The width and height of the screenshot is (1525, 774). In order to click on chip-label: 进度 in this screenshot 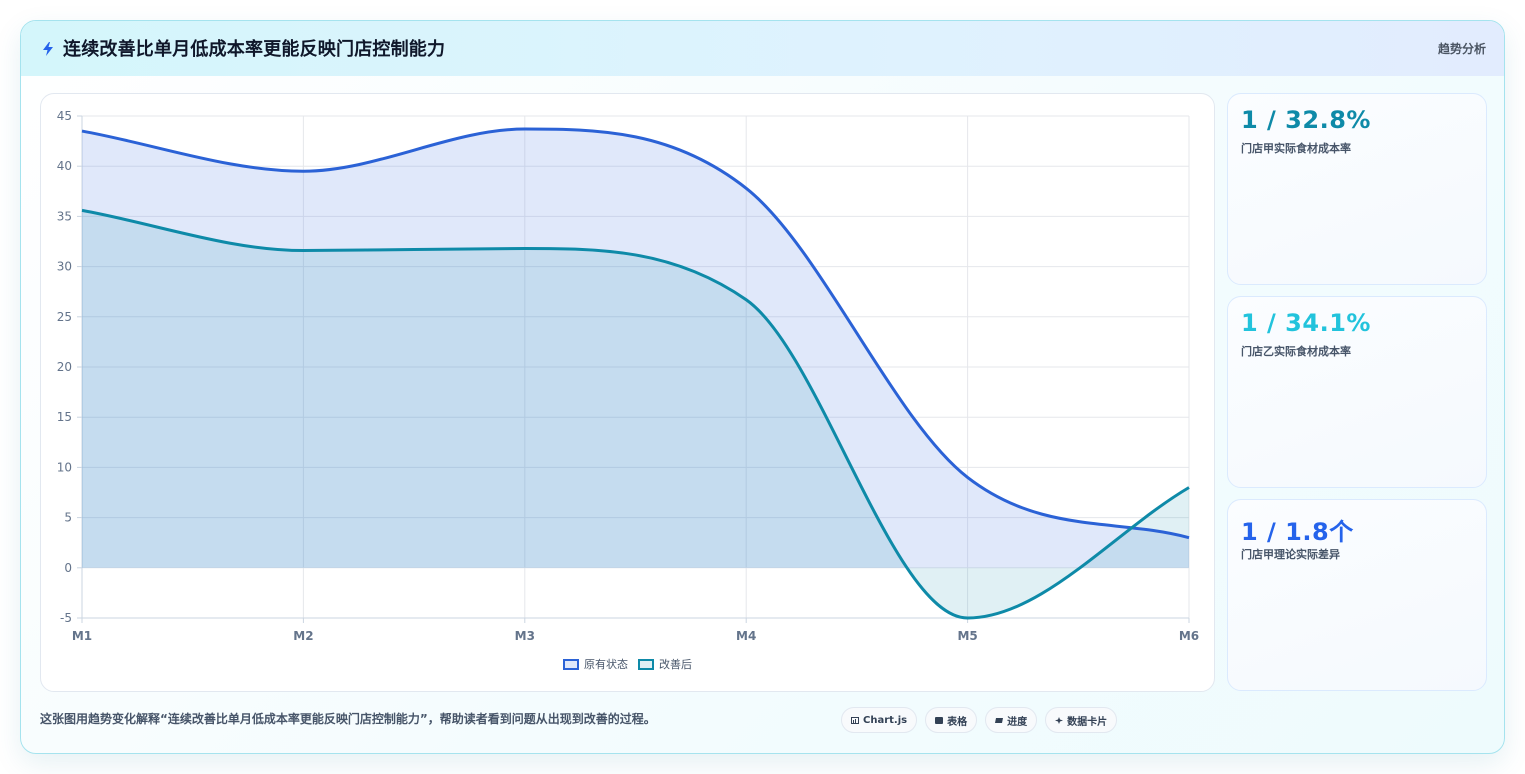, I will do `click(1017, 722)`.